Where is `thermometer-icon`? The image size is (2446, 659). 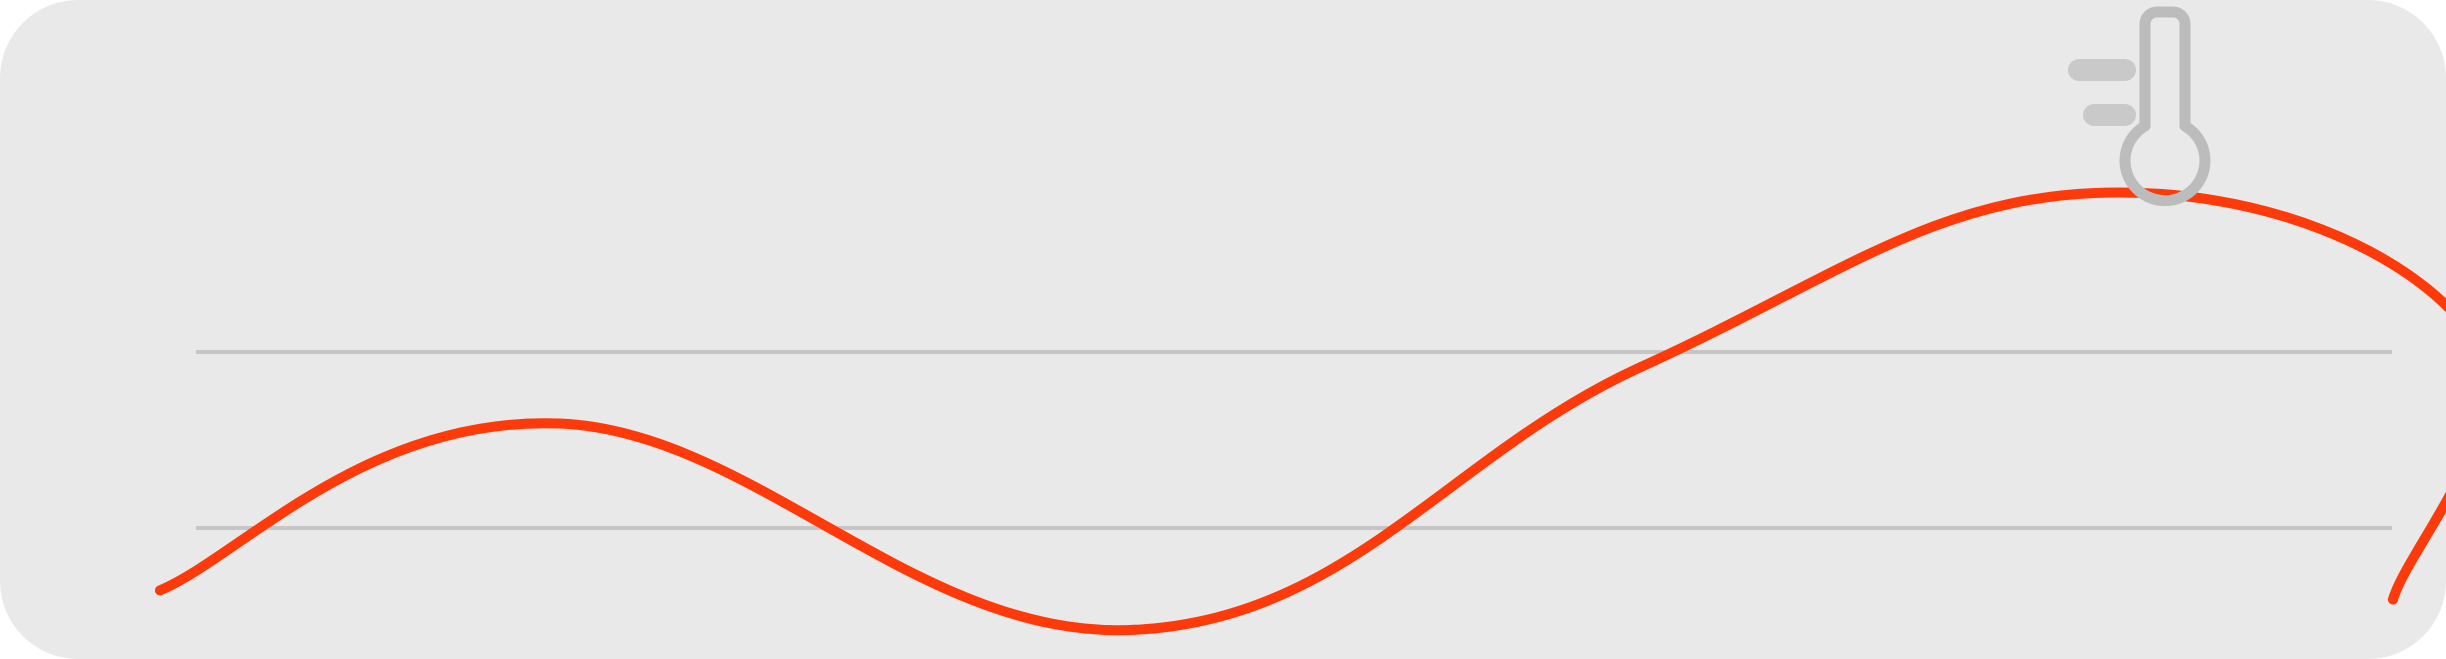 thermometer-icon is located at coordinates (2139, 106).